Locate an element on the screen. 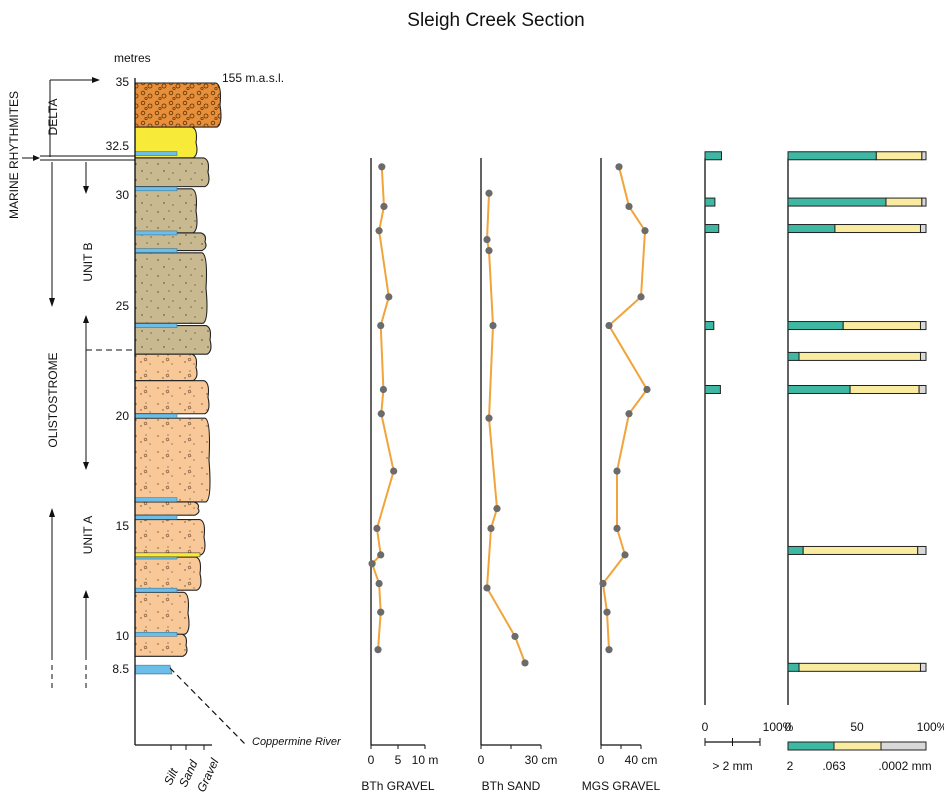 This screenshot has height=799, width=944. depth-axis: 35 32.5 30 25 20 15 10 8.5 is located at coordinates (159, 410).